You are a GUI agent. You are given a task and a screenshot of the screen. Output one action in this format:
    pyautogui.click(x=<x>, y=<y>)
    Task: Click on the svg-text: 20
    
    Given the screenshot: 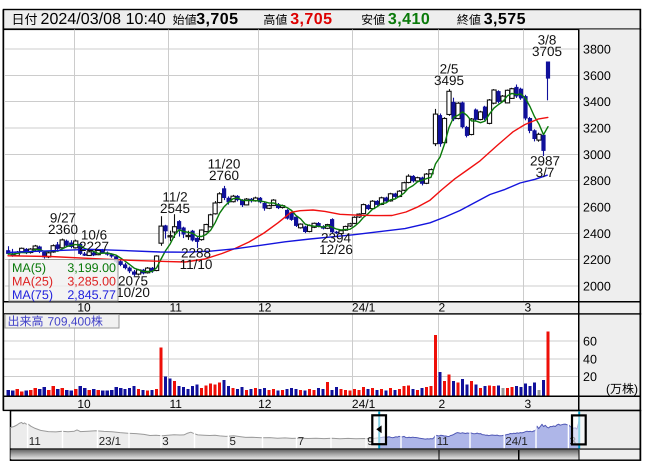 What is the action you would take?
    pyautogui.click(x=590, y=377)
    